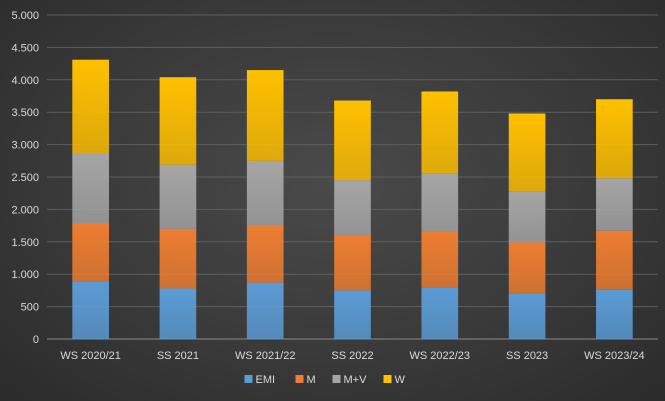 Image resolution: width=665 pixels, height=401 pixels. Describe the element at coordinates (614, 356) in the screenshot. I see `x-tick-label: WS 2023/24` at that location.